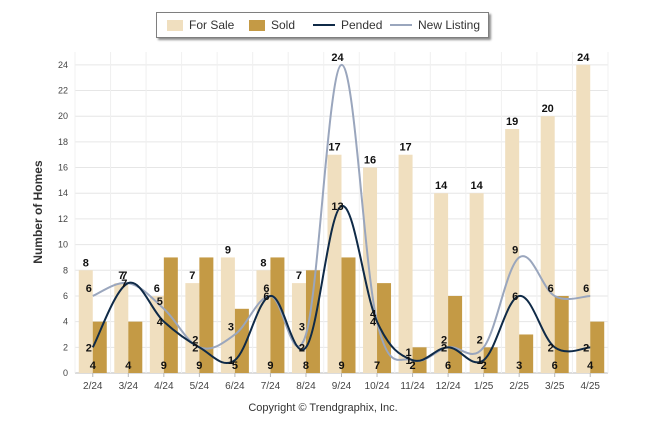 This screenshot has width=646, height=434. What do you see at coordinates (129, 386) in the screenshot?
I see `x-tick-label: 3/24` at bounding box center [129, 386].